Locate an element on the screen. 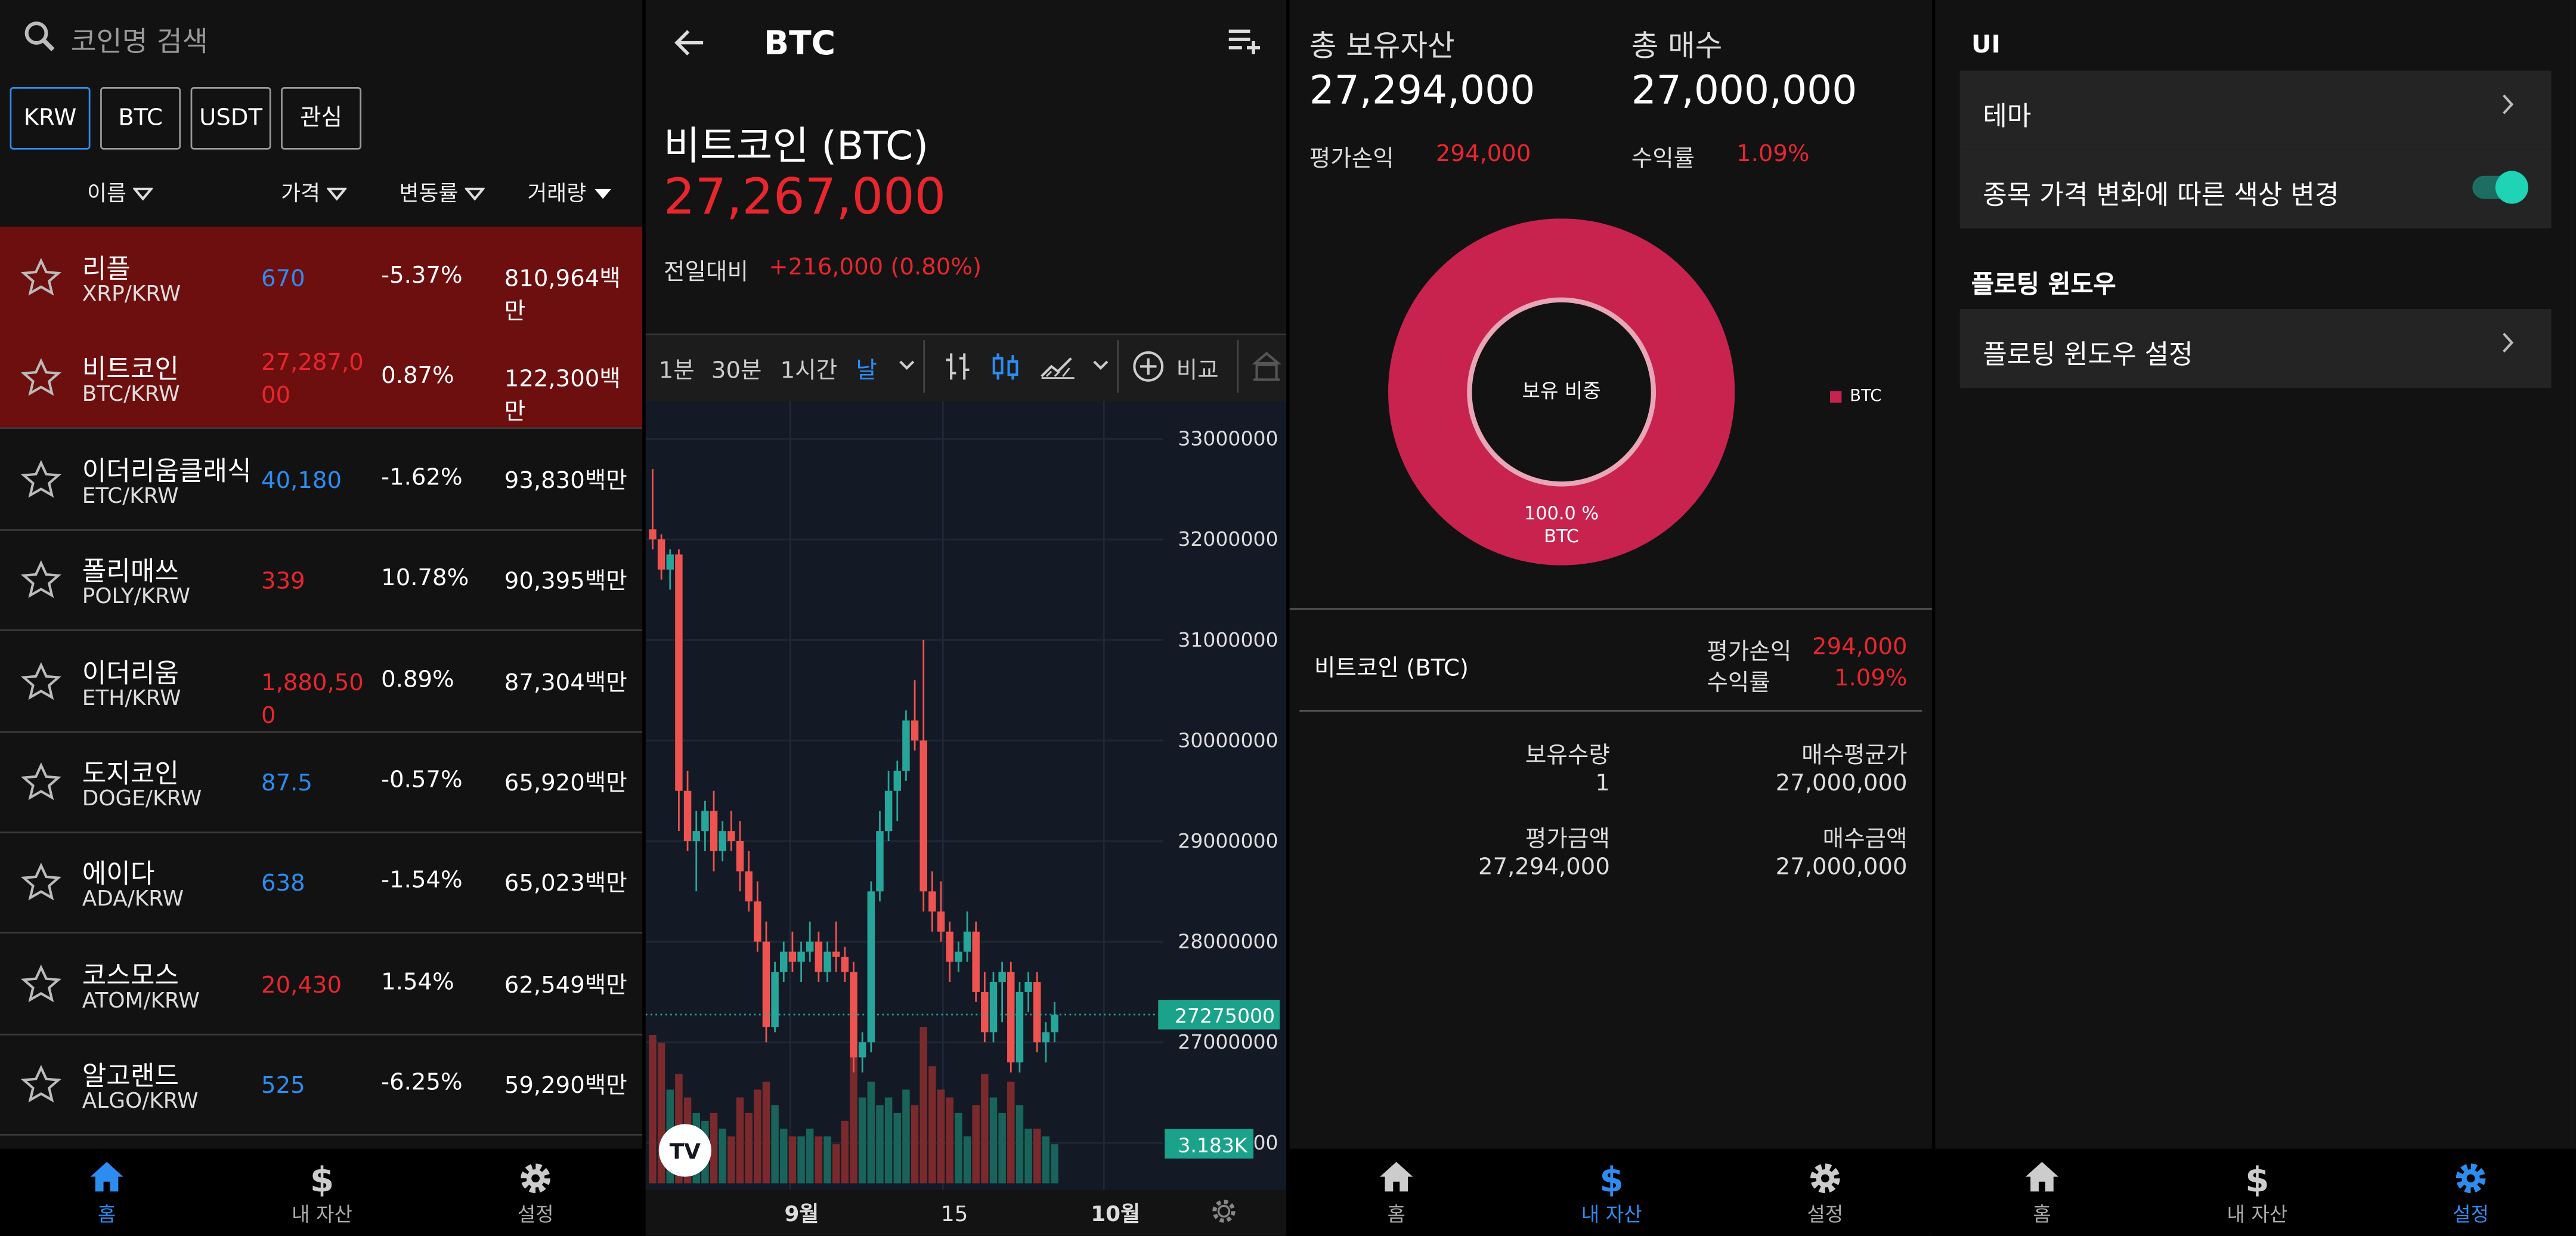  interval-day: 날 is located at coordinates (866, 372).